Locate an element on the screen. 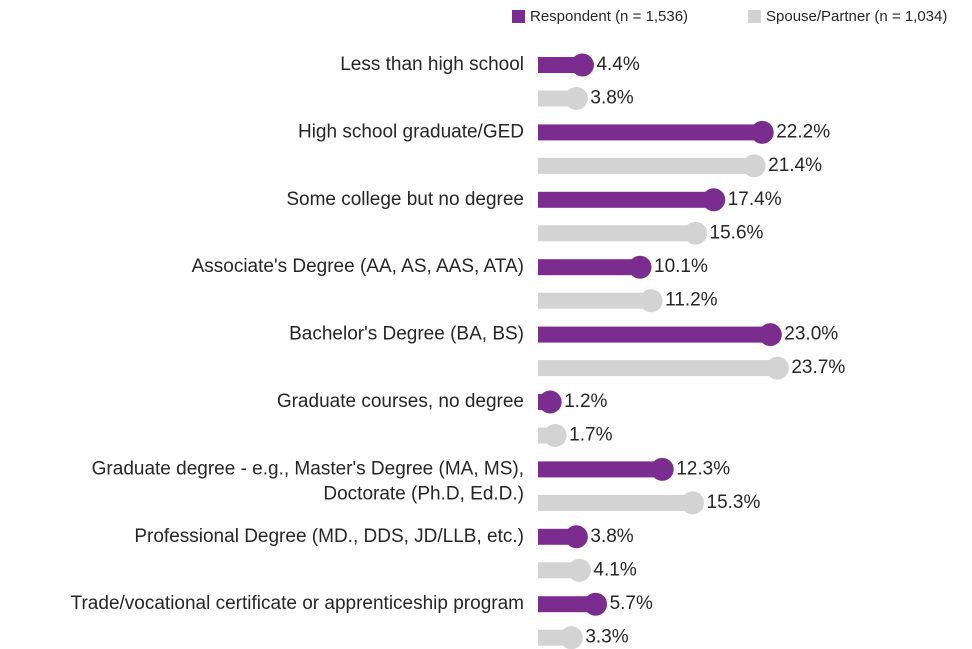 The height and width of the screenshot is (649, 972). value-label: 3.3% is located at coordinates (606, 637).